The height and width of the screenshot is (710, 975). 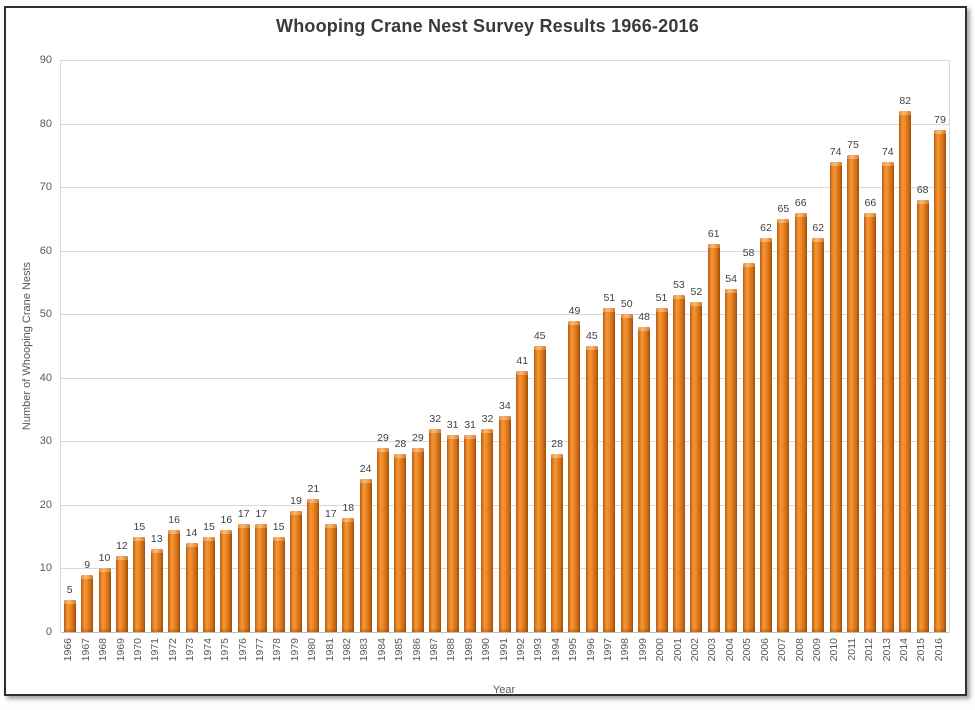 What do you see at coordinates (191, 533) in the screenshot?
I see `bar-value-label: 14` at bounding box center [191, 533].